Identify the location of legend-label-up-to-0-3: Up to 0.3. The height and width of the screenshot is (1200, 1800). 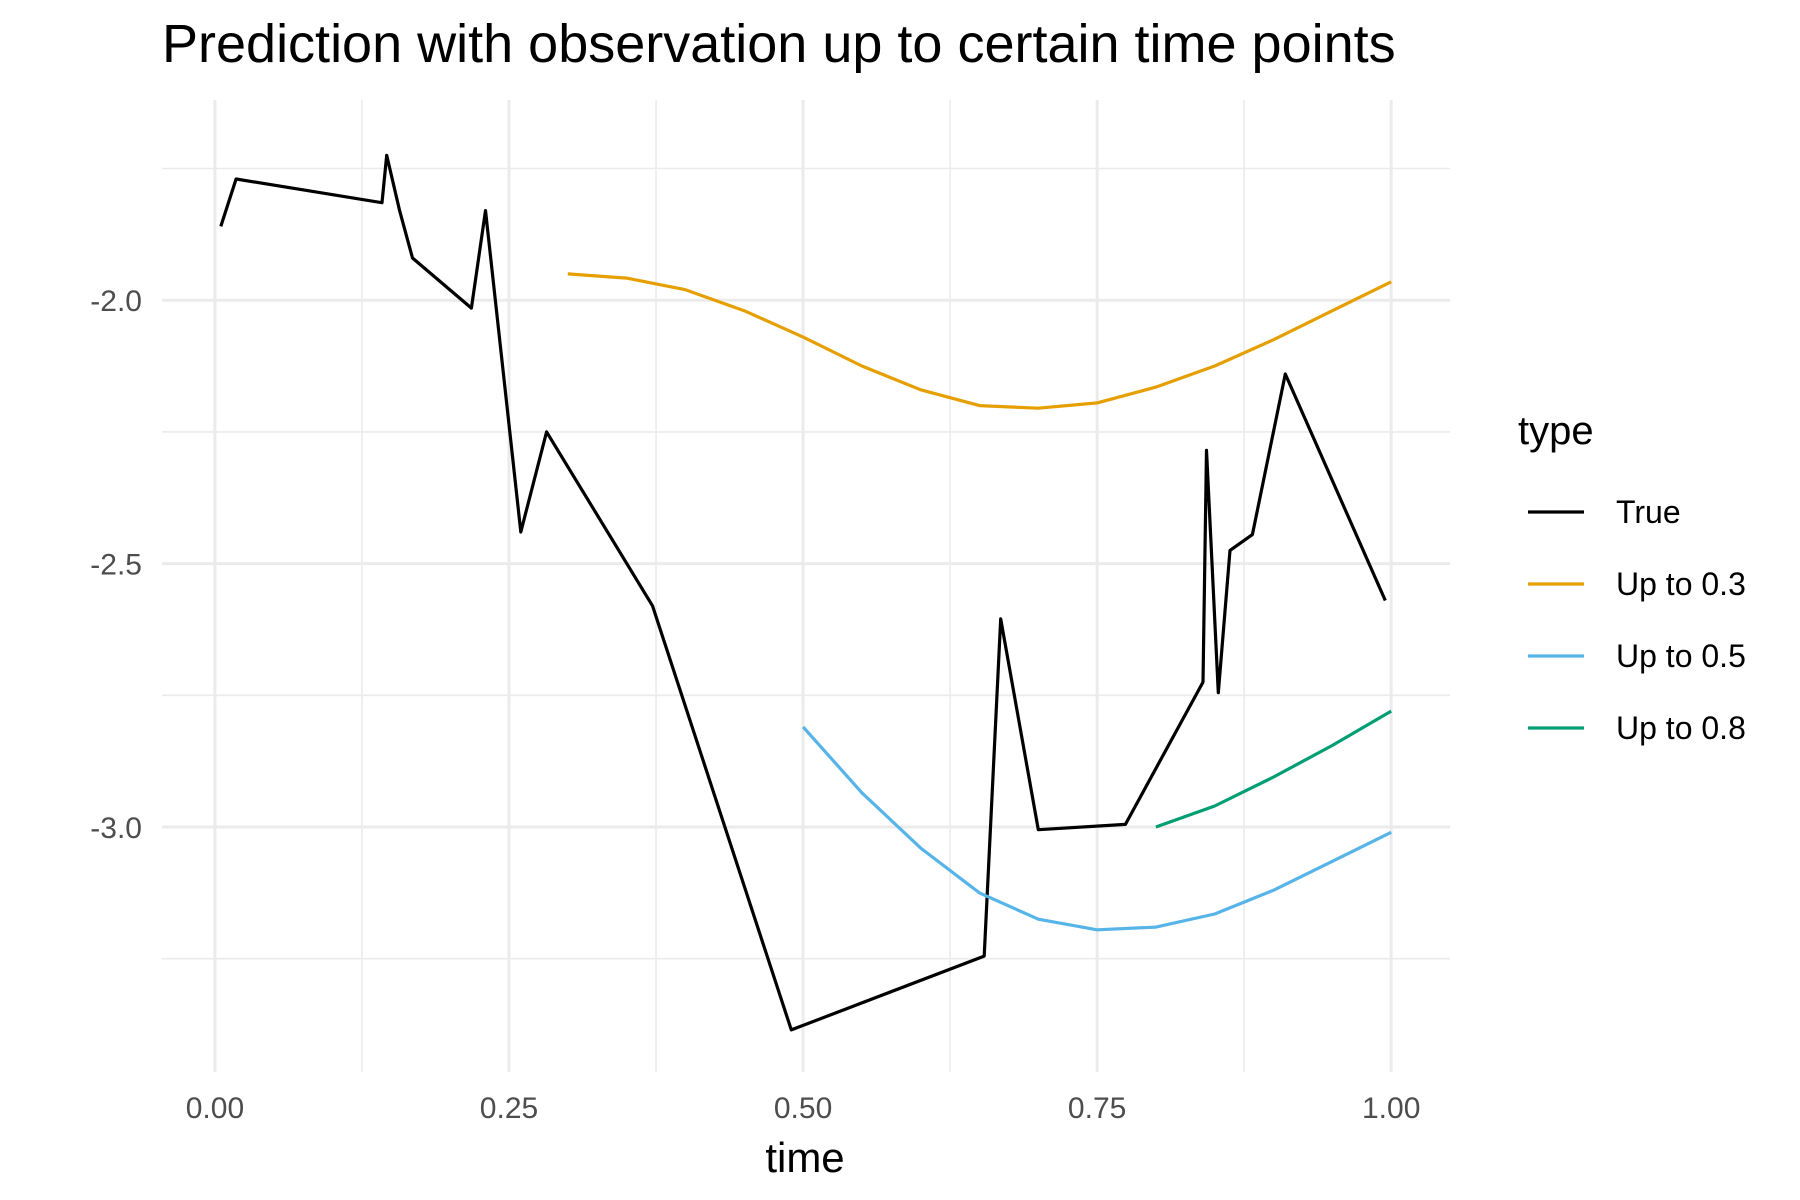
(1681, 584).